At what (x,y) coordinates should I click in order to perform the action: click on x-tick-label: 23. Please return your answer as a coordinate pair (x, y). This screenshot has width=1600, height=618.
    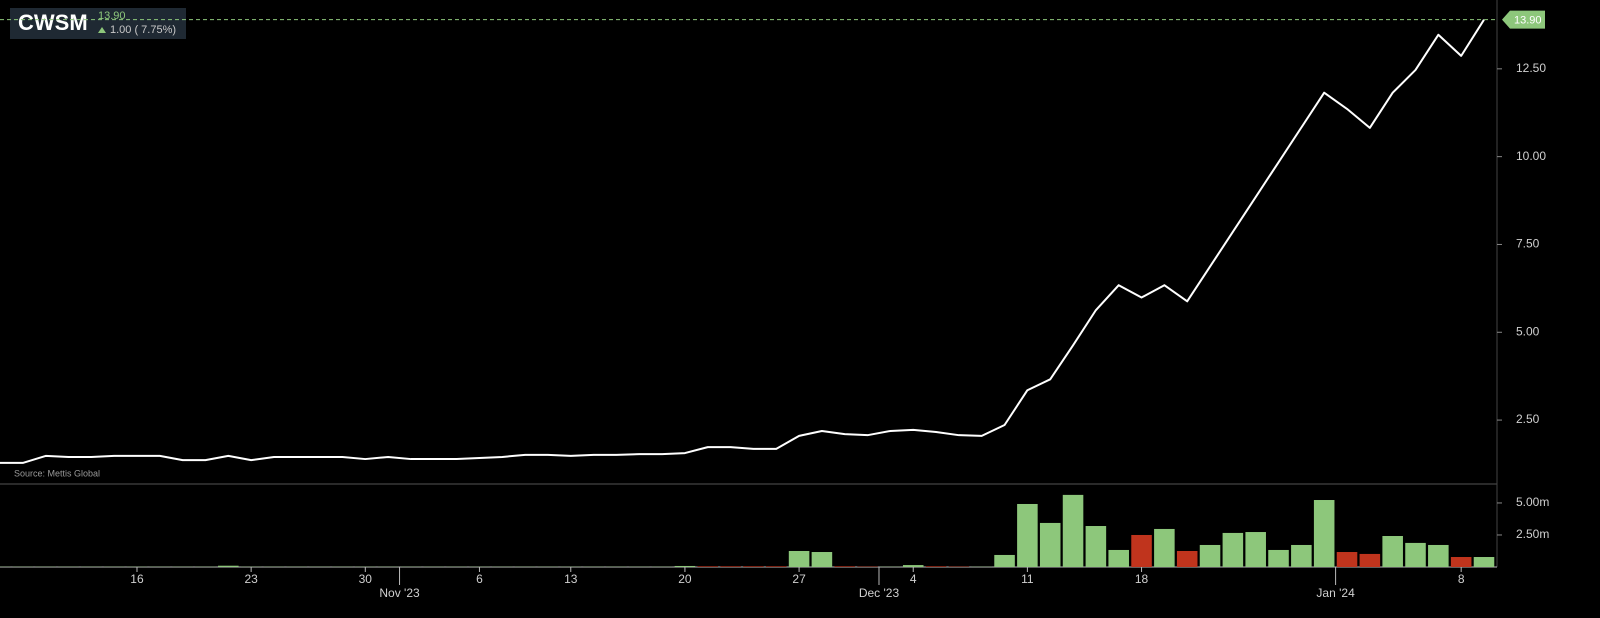
    Looking at the image, I should click on (251, 579).